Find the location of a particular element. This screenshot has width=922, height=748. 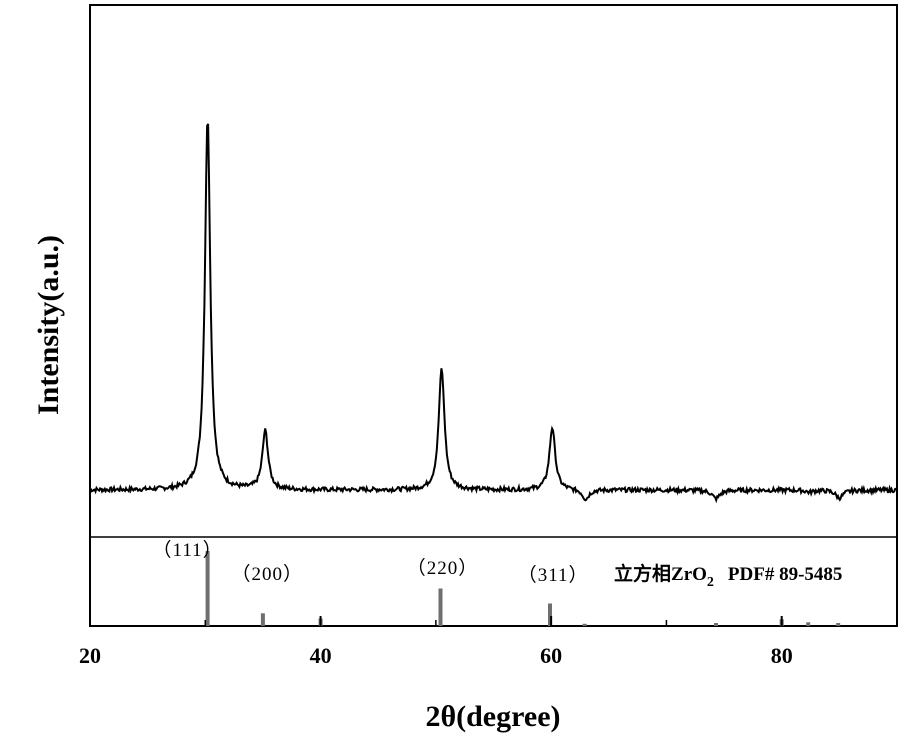

hkl-label: （311） is located at coordinates (553, 575).